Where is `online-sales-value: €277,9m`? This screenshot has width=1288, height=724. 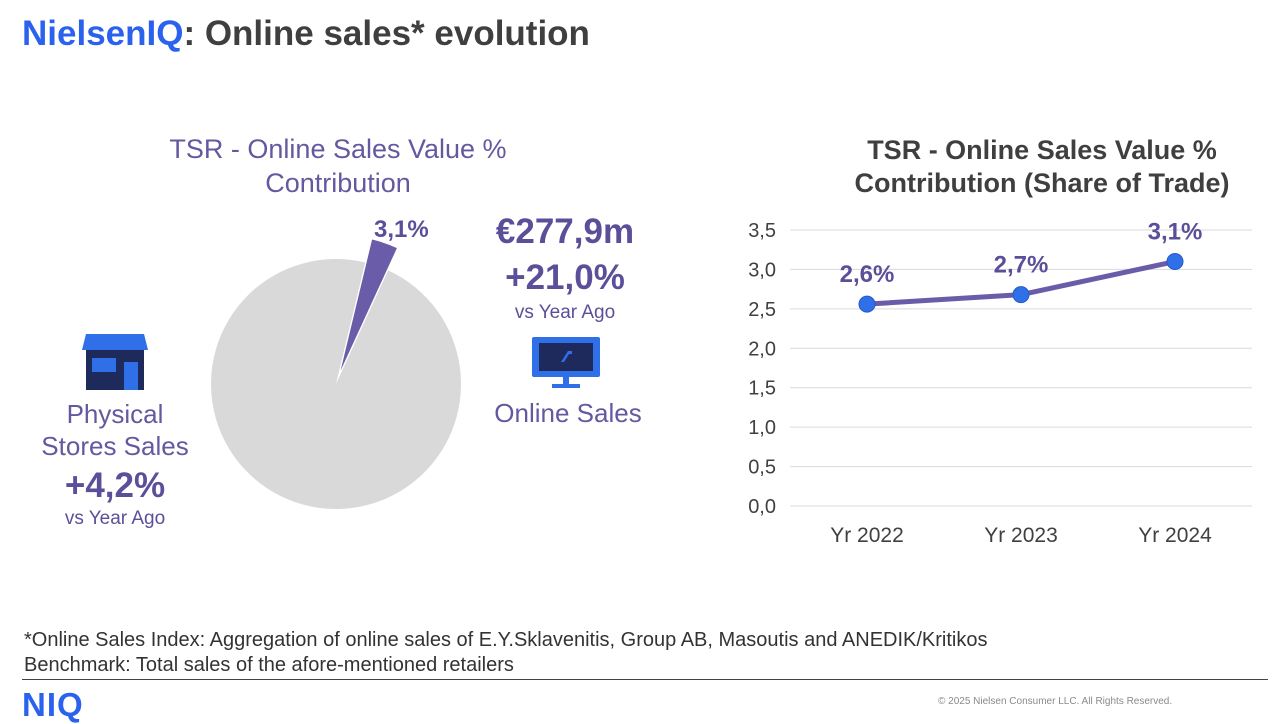
online-sales-value: €277,9m is located at coordinates (565, 231).